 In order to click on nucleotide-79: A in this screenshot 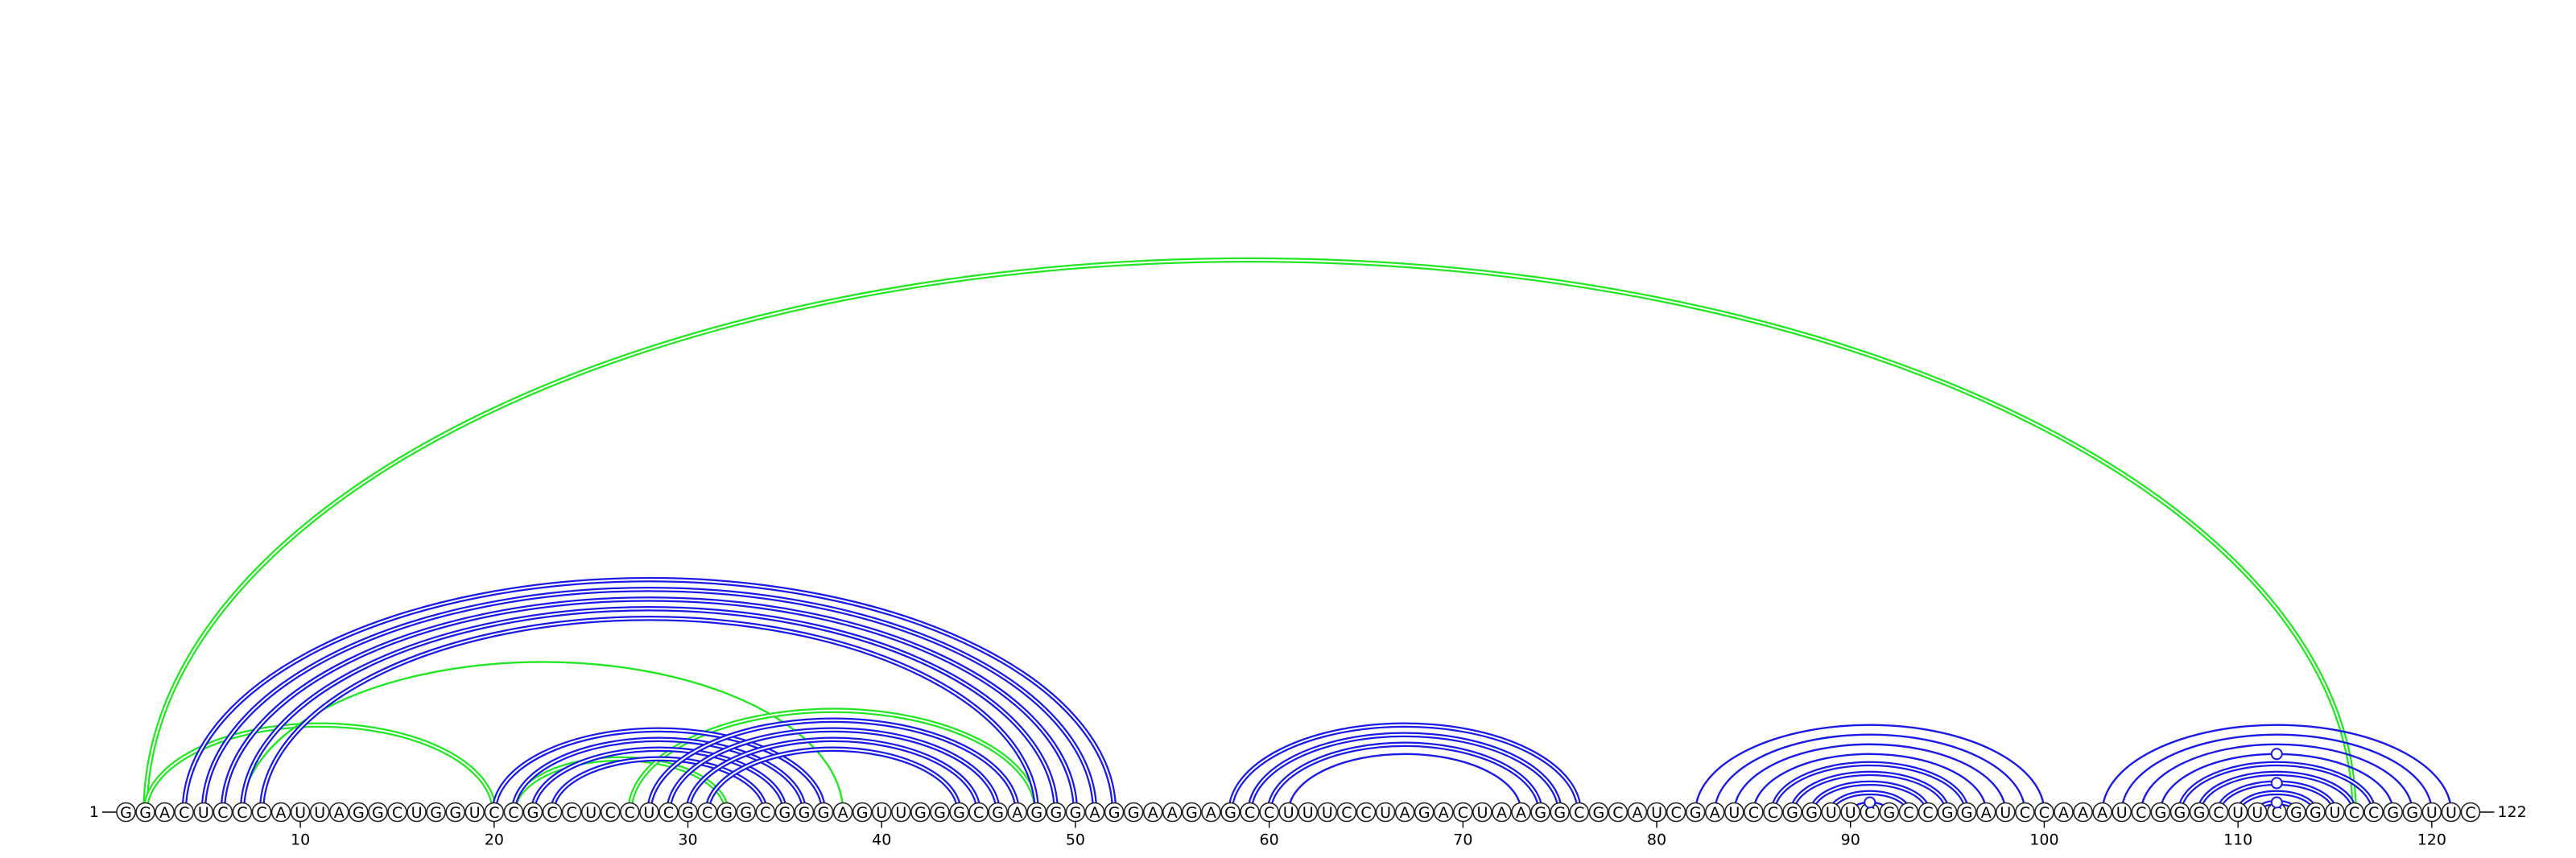, I will do `click(1637, 813)`.